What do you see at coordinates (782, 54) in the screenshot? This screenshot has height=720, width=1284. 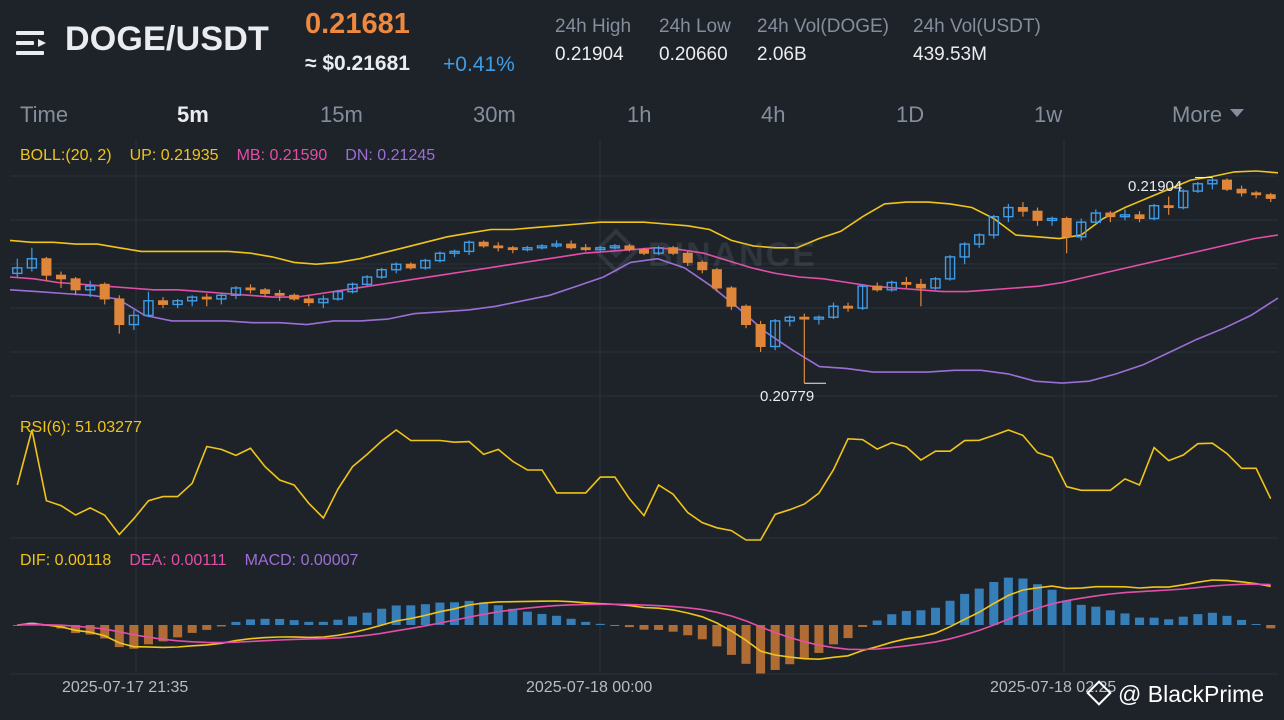 I see `stat-value: 2.06B` at bounding box center [782, 54].